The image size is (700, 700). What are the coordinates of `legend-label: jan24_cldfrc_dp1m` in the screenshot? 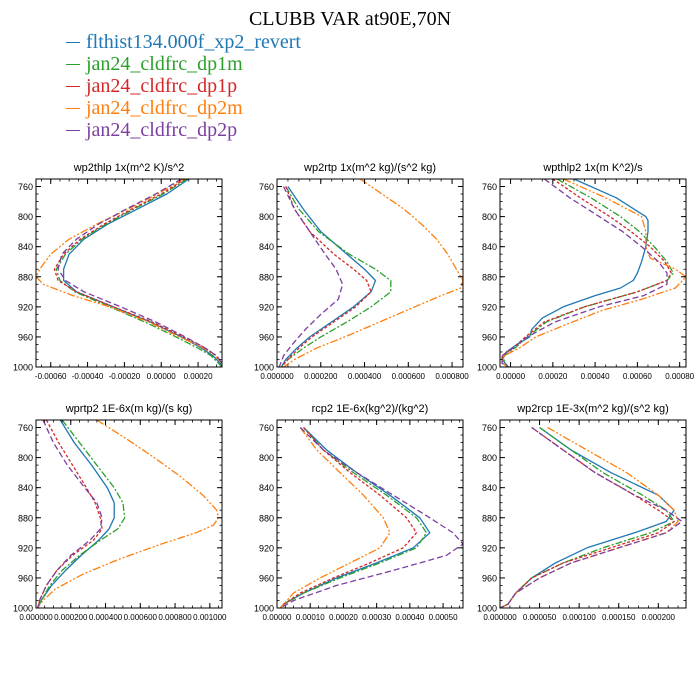 It's located at (164, 63).